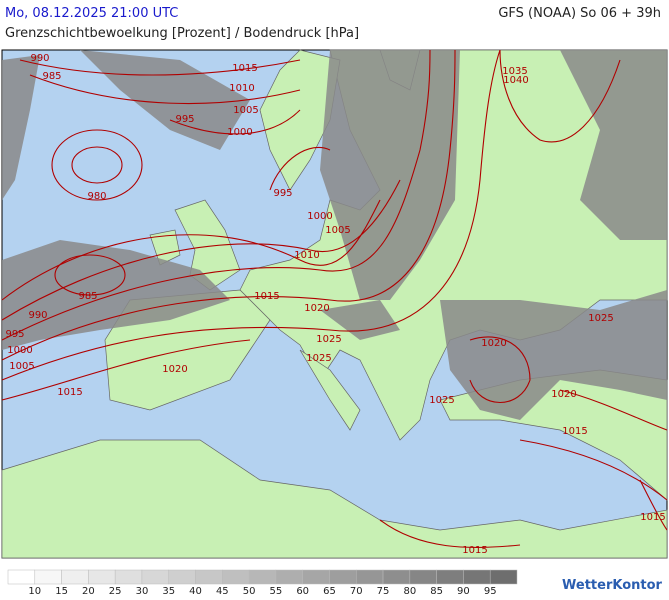  I want to click on legend-value: 75, so click(383, 591).